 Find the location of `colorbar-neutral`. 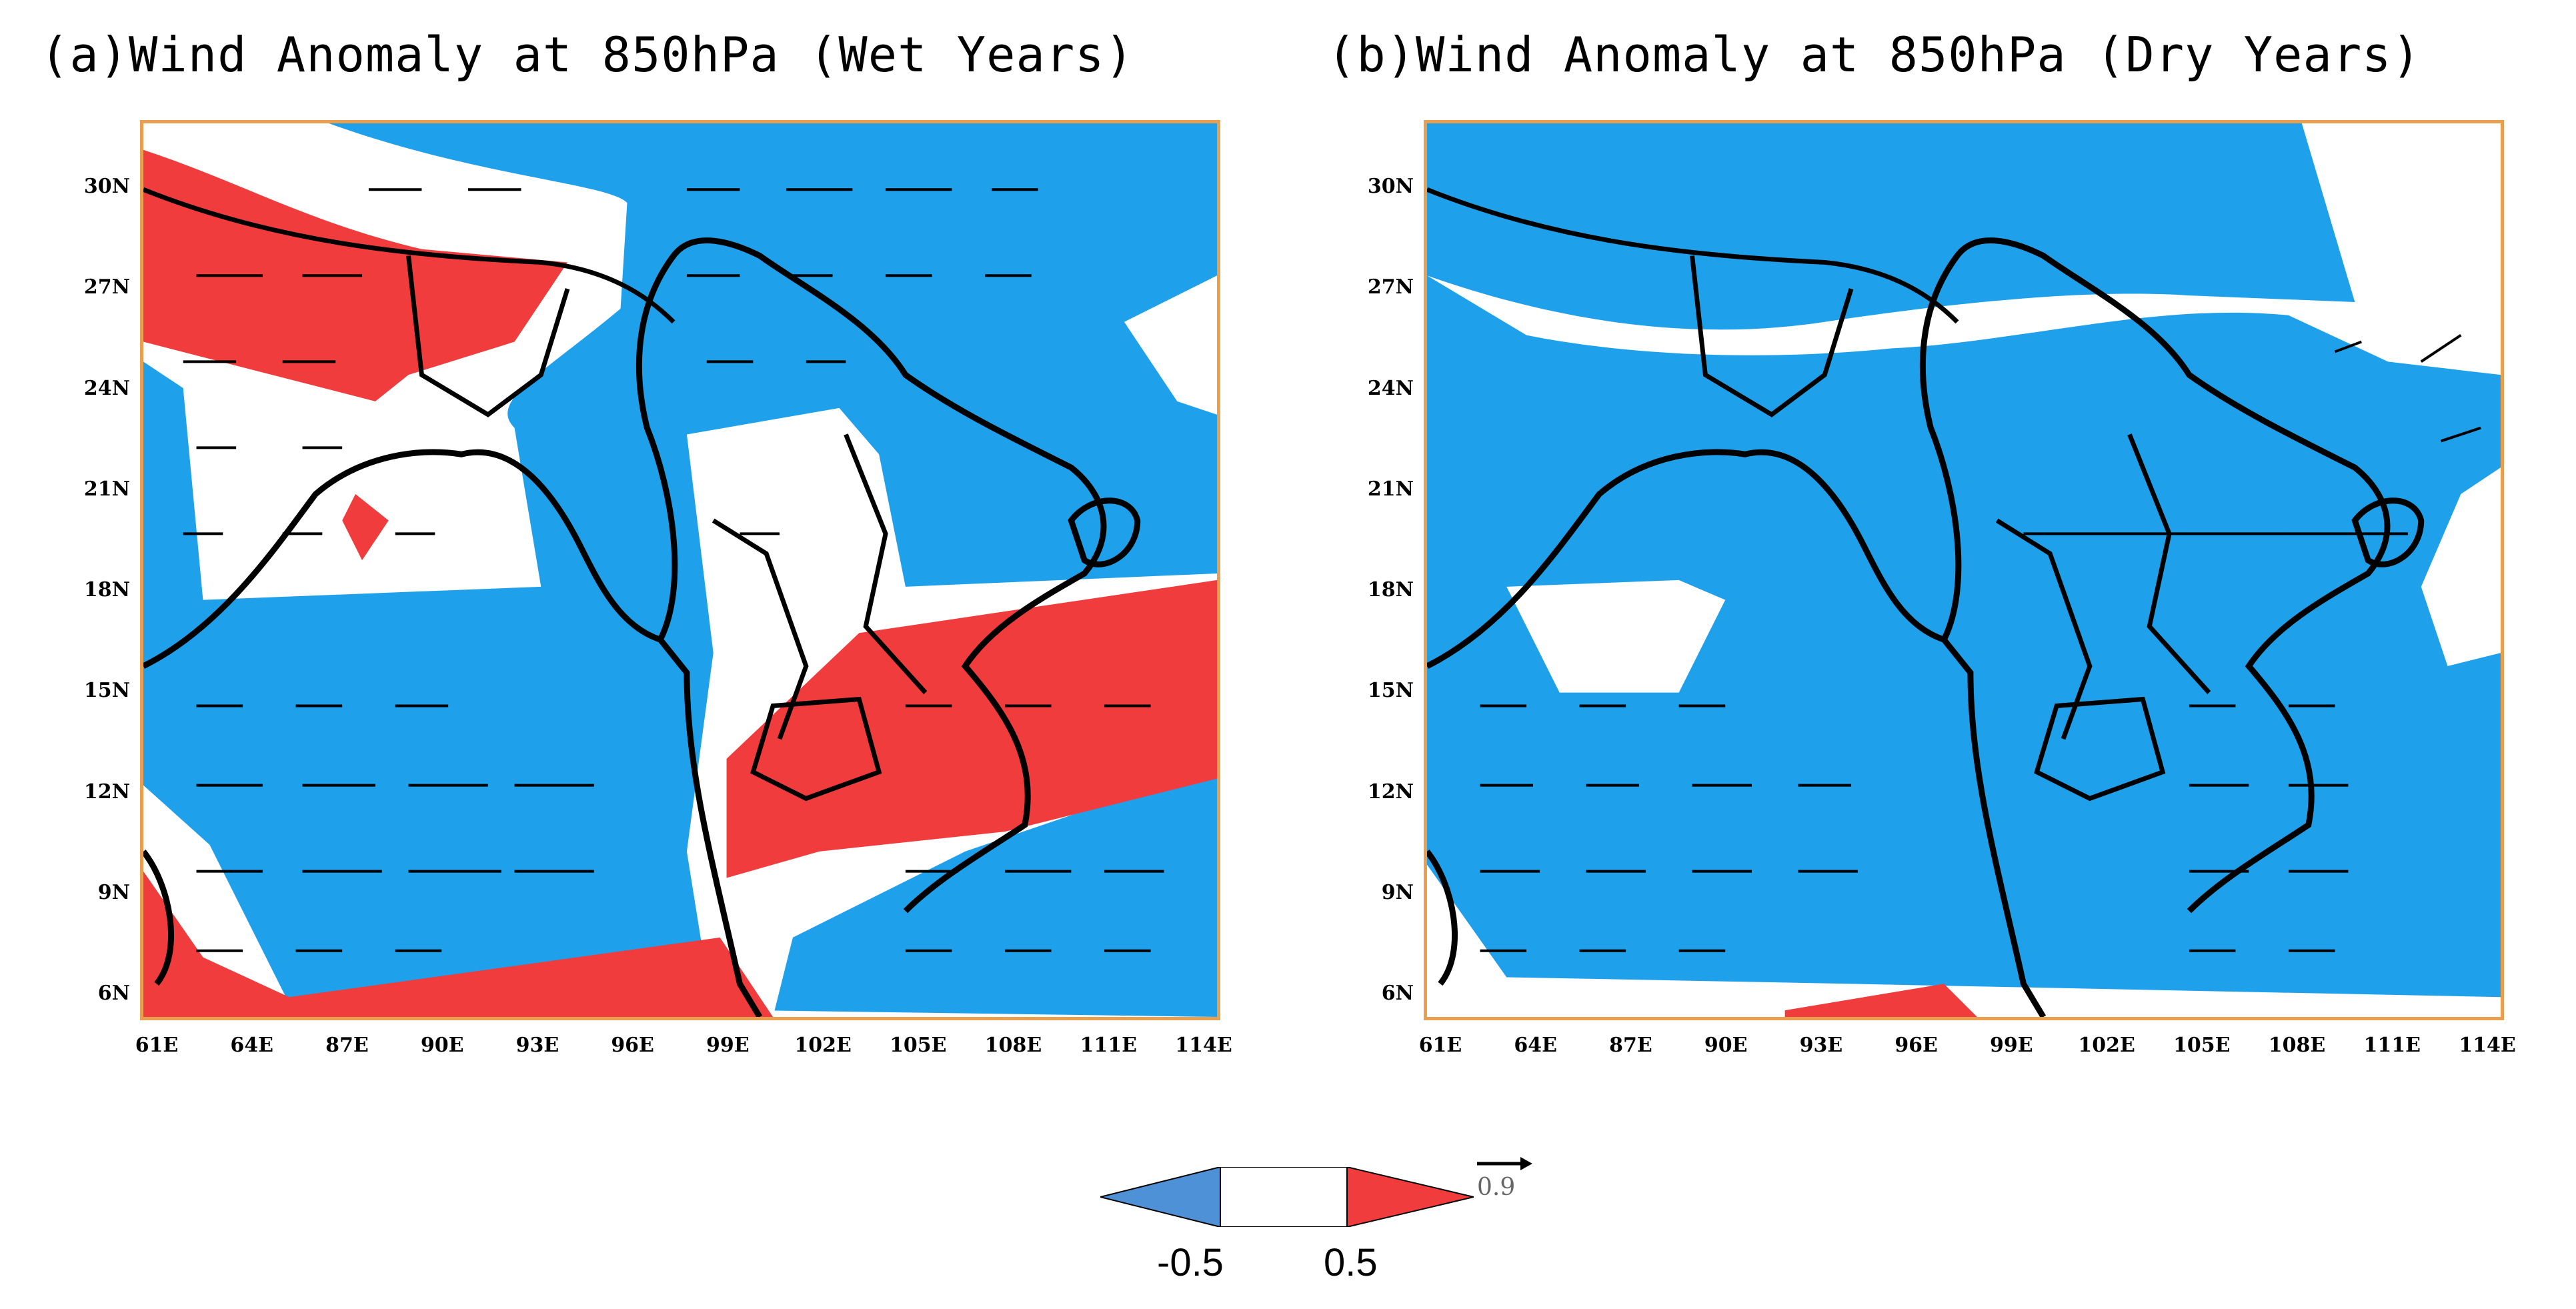

colorbar-neutral is located at coordinates (1284, 1197).